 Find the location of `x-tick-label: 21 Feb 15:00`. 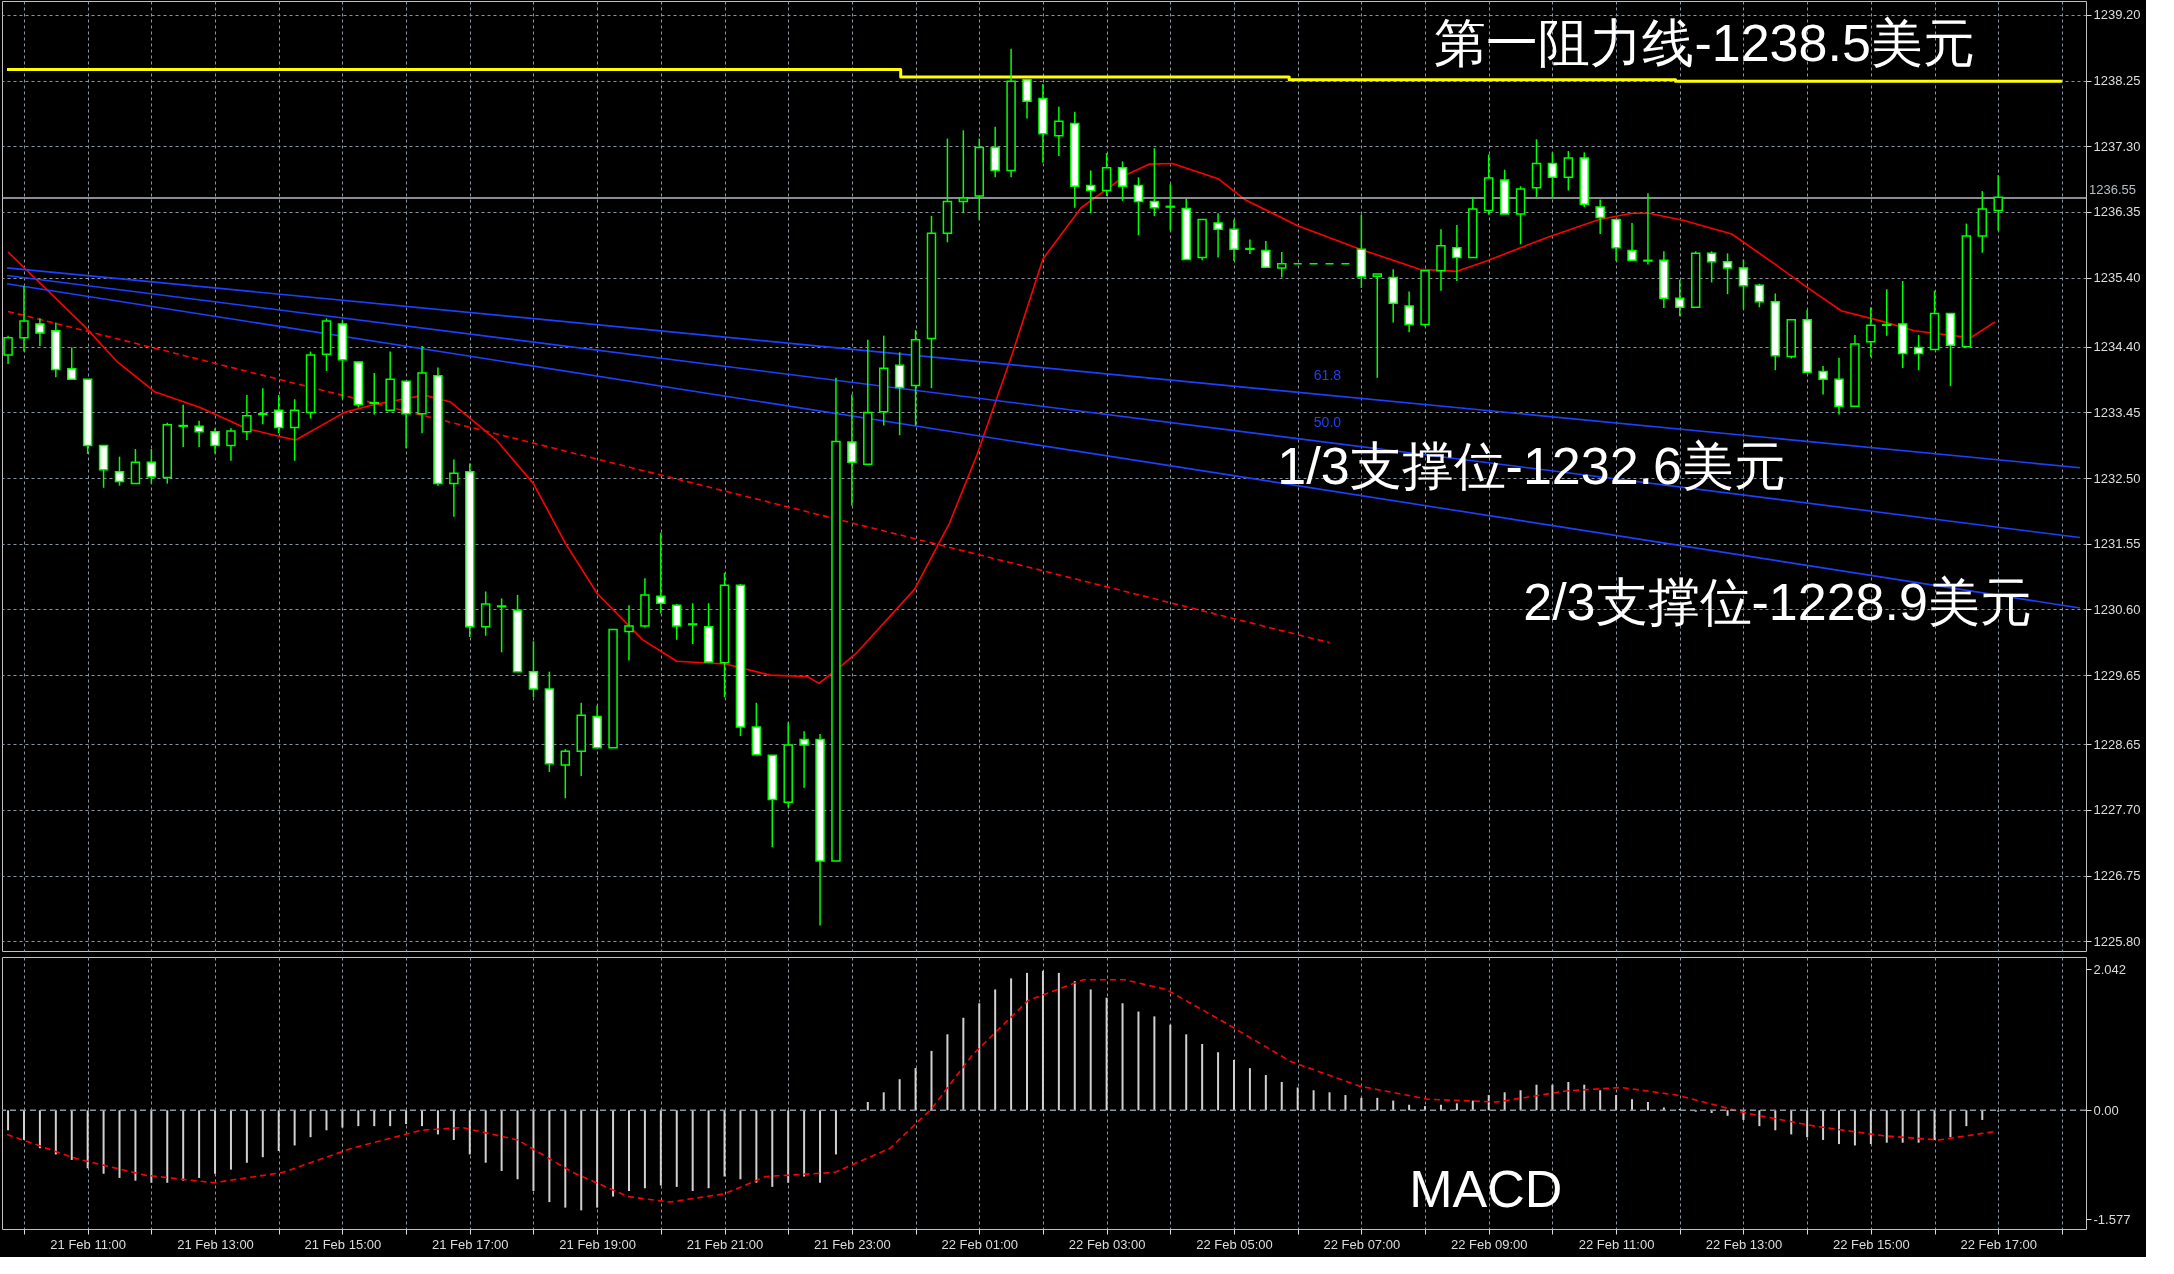

x-tick-label: 21 Feb 15:00 is located at coordinates (343, 1244).